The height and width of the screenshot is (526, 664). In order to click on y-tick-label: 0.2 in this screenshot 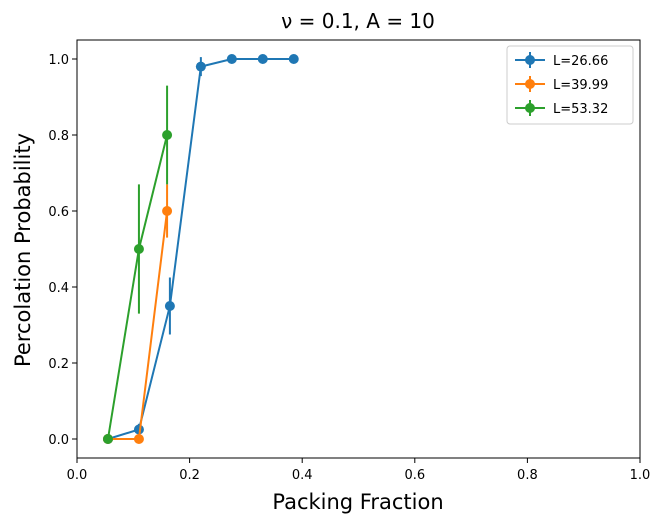, I will do `click(58, 364)`.